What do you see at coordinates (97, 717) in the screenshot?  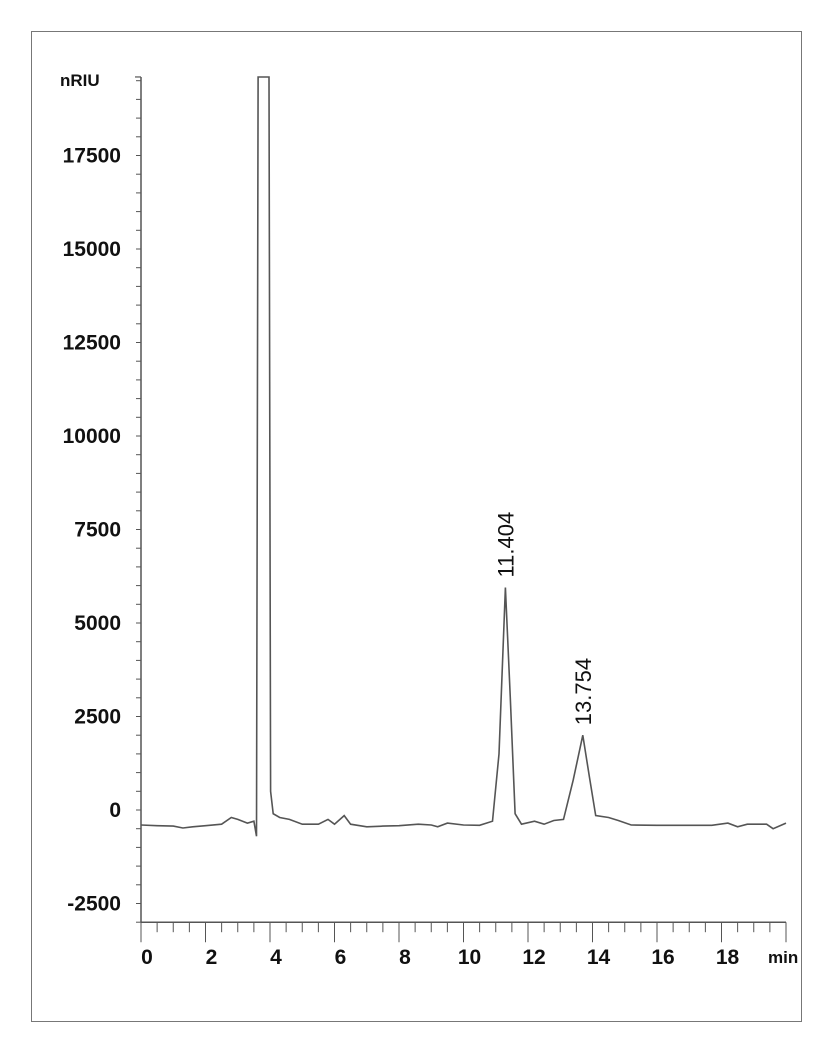 I see `y-tick-label: 2500` at bounding box center [97, 717].